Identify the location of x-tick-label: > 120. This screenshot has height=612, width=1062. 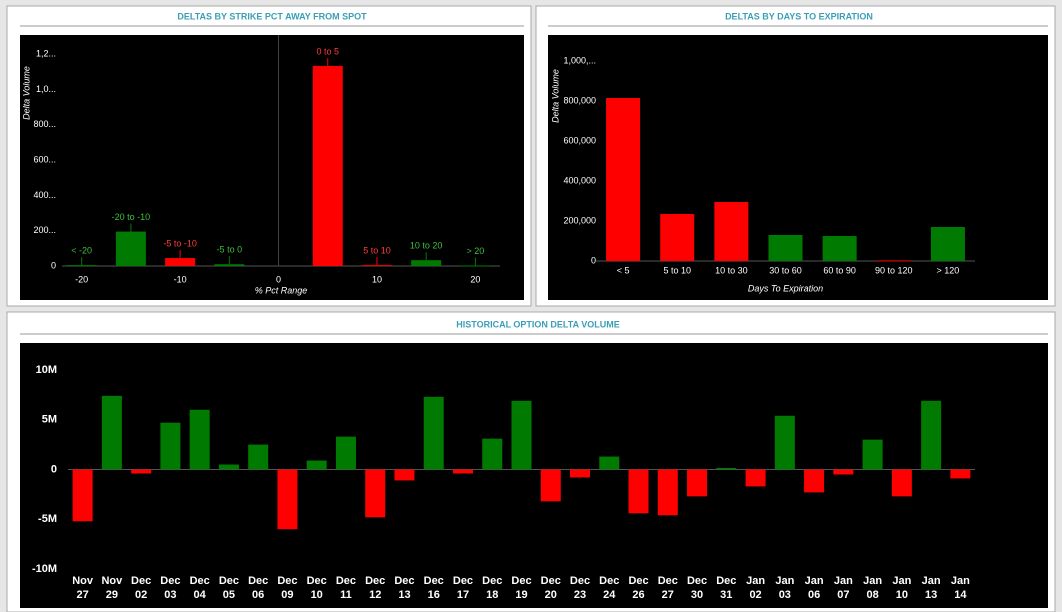
(948, 270).